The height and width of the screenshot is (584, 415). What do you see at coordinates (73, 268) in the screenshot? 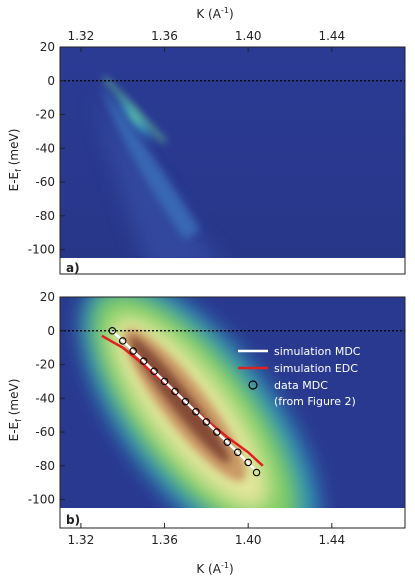
I see `panel-a-label: a)` at bounding box center [73, 268].